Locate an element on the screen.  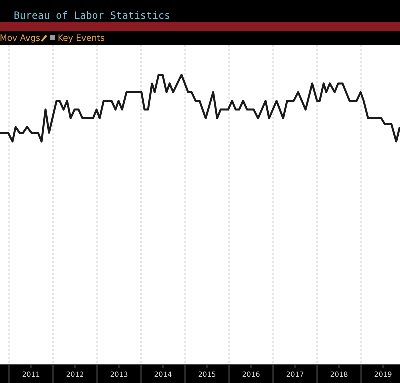
text: Key Events is located at coordinates (82, 39).